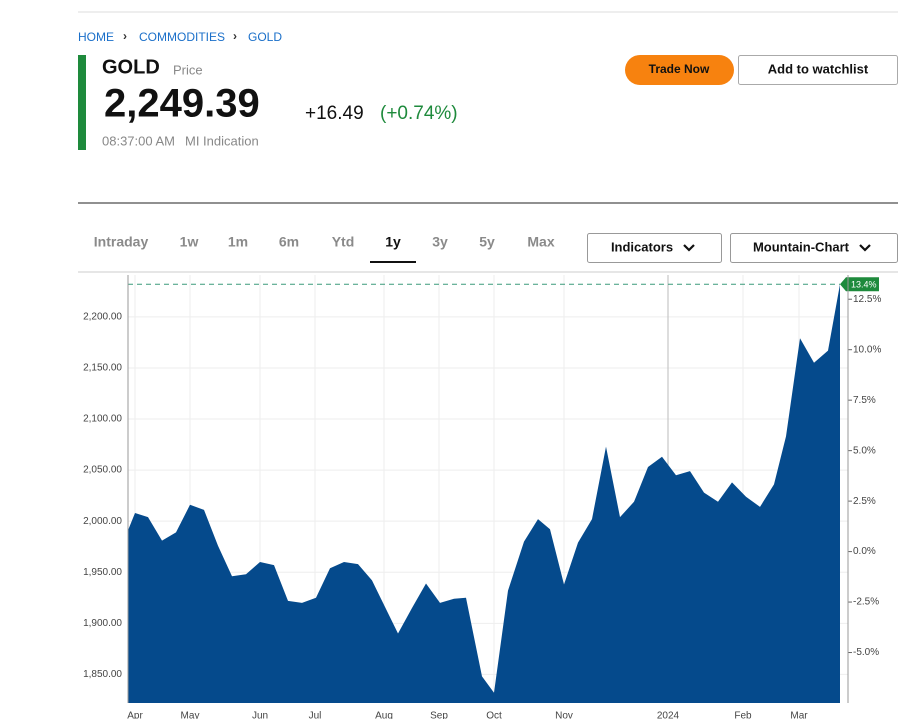  I want to click on y-tick-label: 2,150.00, so click(102, 368).